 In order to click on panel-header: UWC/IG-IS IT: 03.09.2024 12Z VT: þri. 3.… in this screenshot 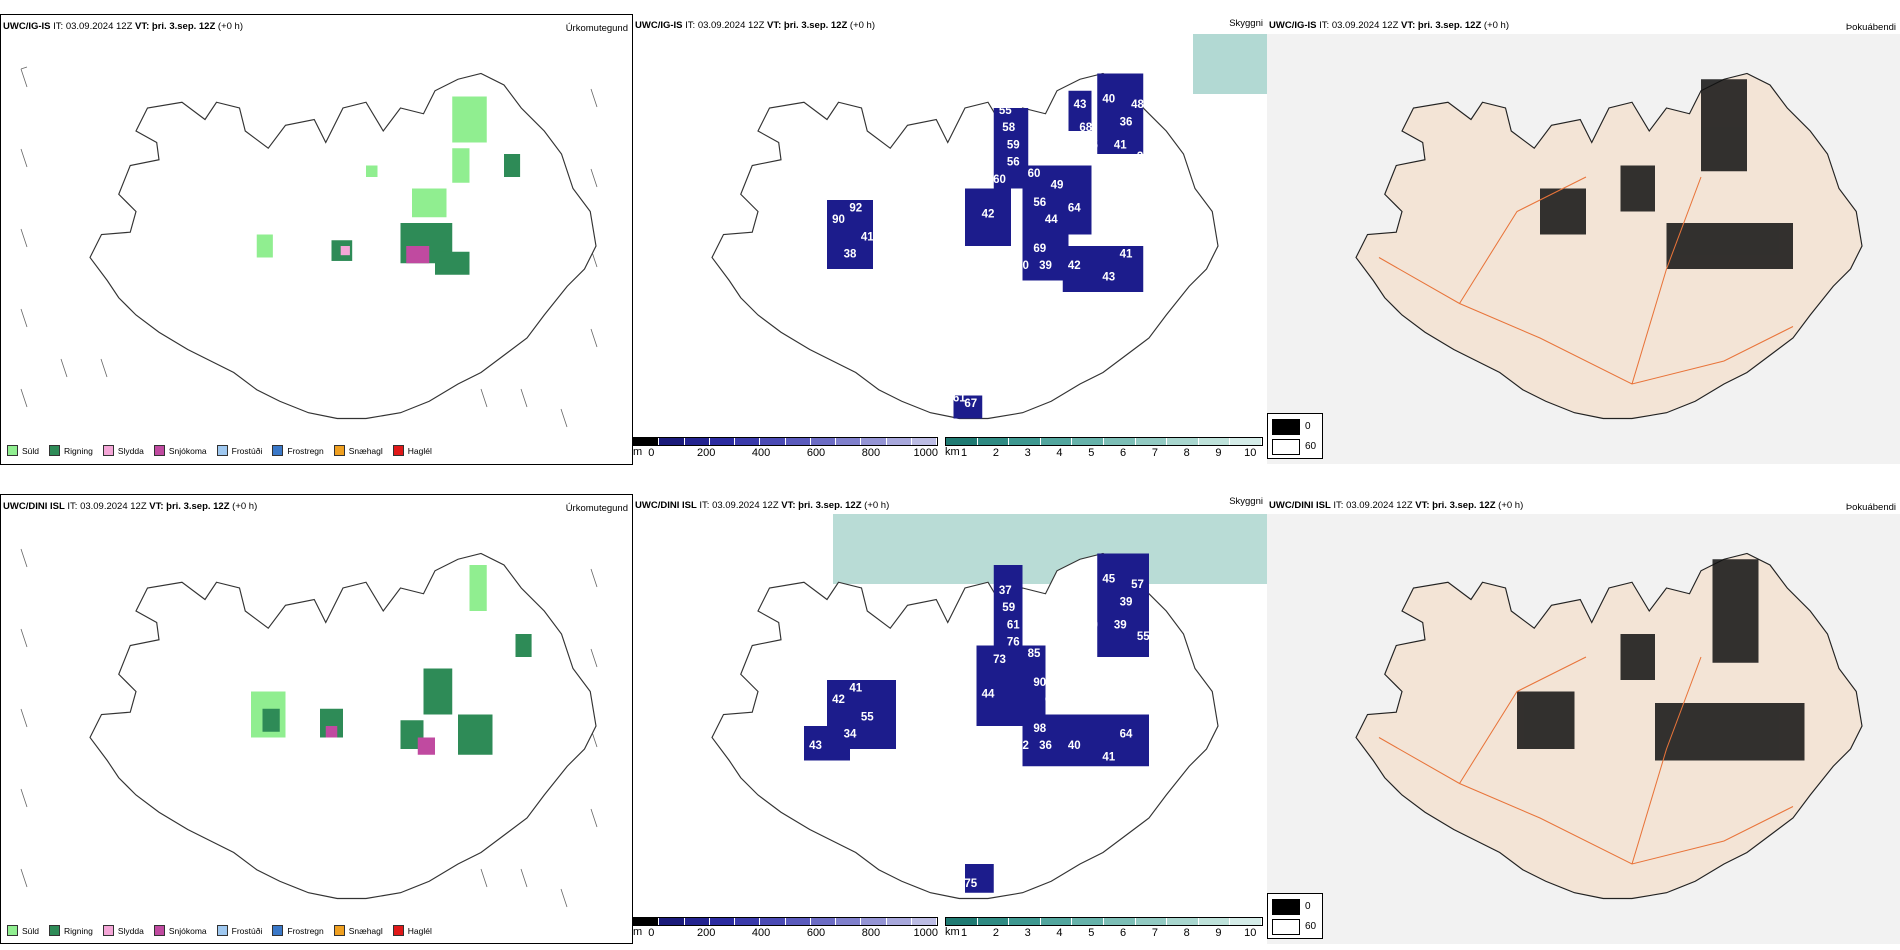, I will do `click(1389, 25)`.